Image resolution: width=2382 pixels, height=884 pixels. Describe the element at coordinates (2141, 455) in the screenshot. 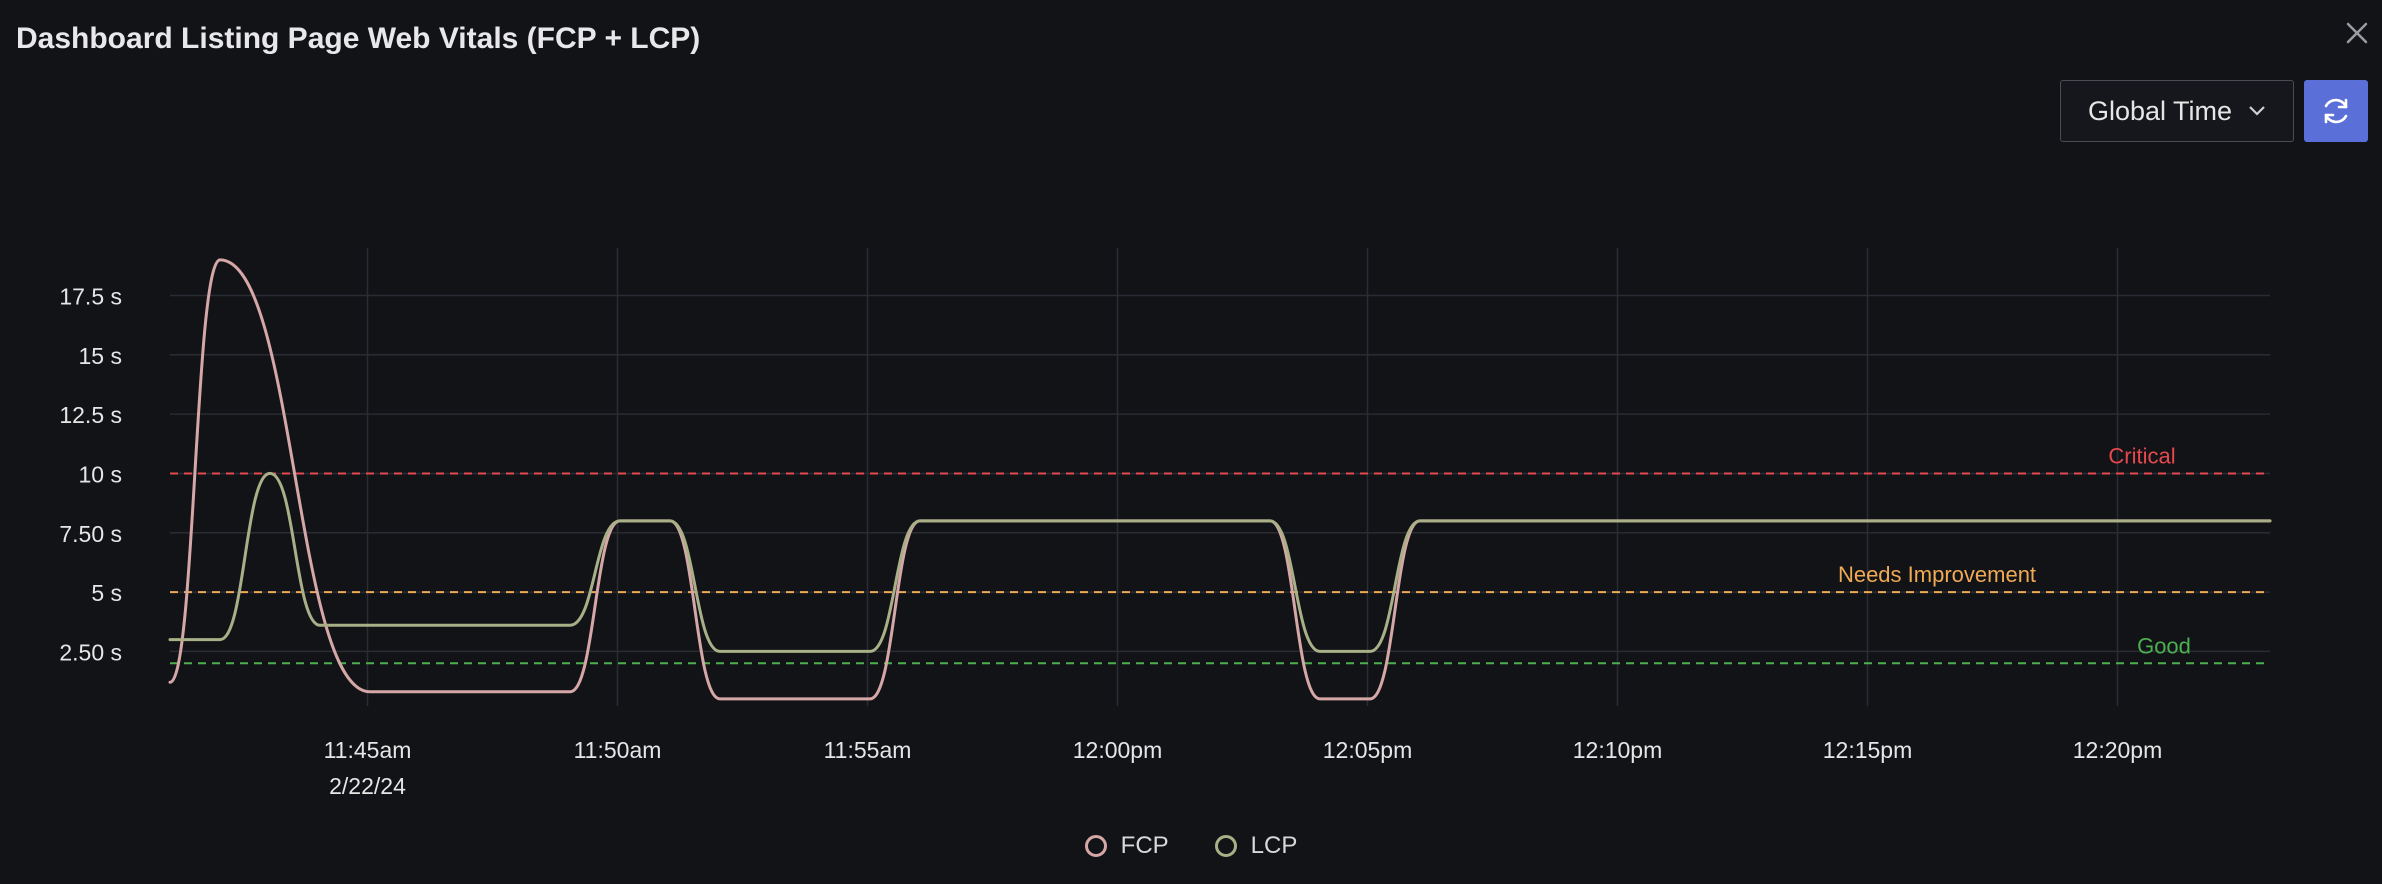

I see `threshold-label-critical: Critical` at that location.